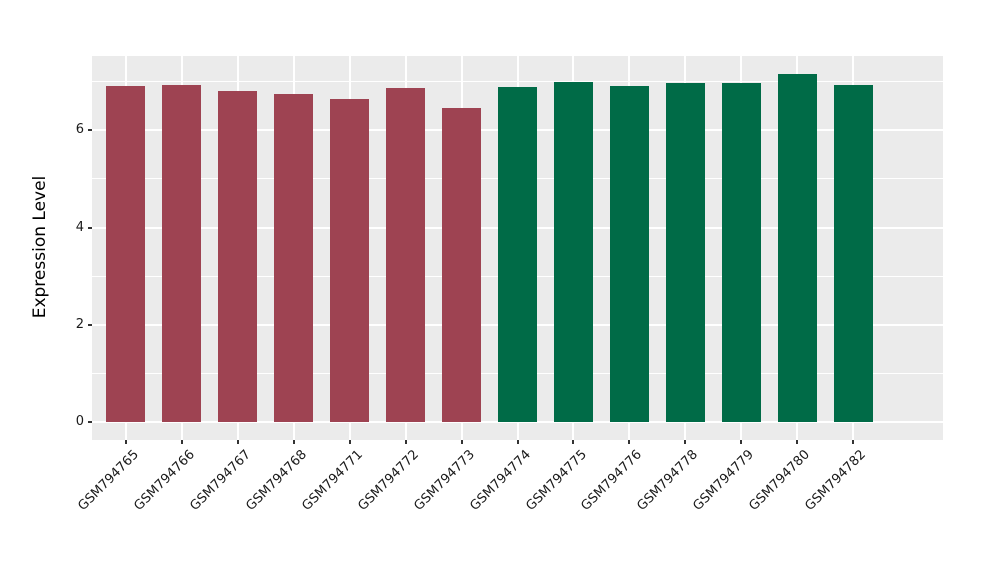 The width and height of the screenshot is (1000, 580). Describe the element at coordinates (500, 480) in the screenshot. I see `x-tick-label-GSM794774: GSM794774` at that location.